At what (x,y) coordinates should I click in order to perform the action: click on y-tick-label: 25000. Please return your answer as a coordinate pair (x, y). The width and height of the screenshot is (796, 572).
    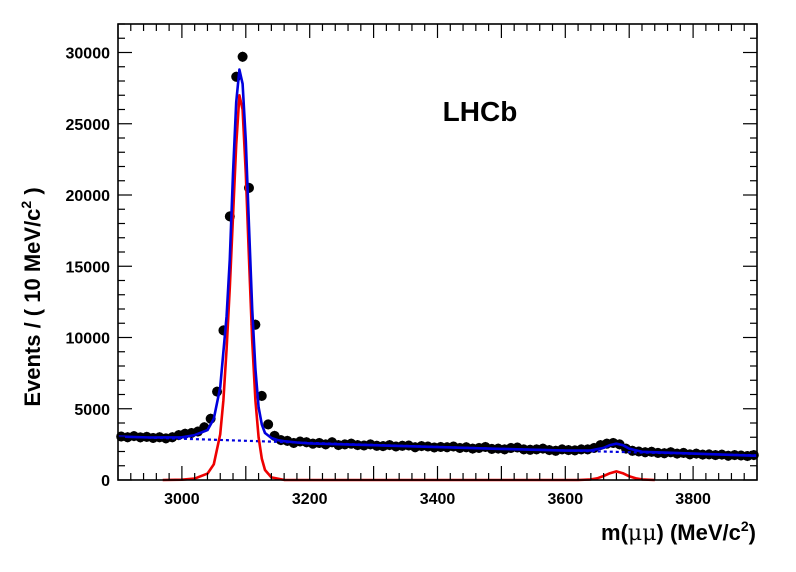
    Looking at the image, I should click on (88, 125).